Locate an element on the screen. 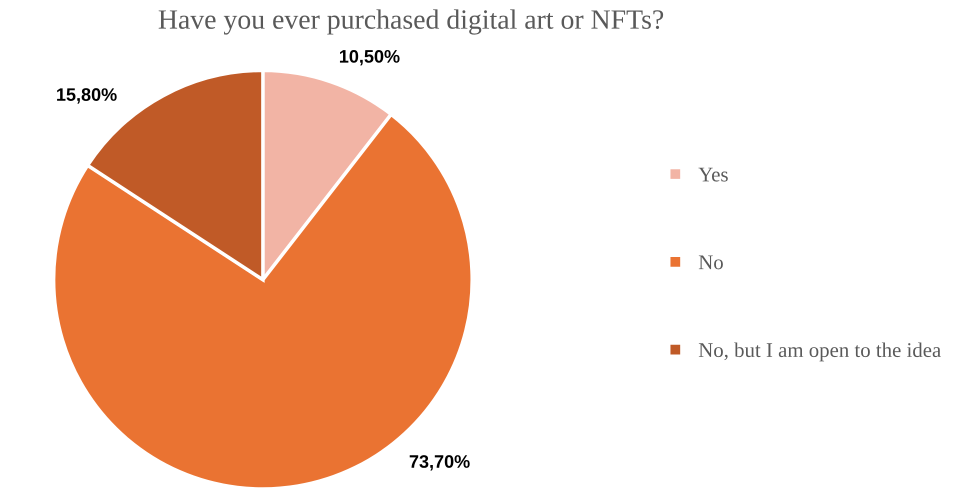 Image resolution: width=956 pixels, height=489 pixels. legend-label: Yes is located at coordinates (713, 175).